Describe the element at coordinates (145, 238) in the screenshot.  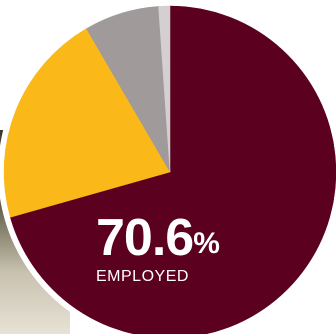
I see `employed-value: 70.6` at that location.